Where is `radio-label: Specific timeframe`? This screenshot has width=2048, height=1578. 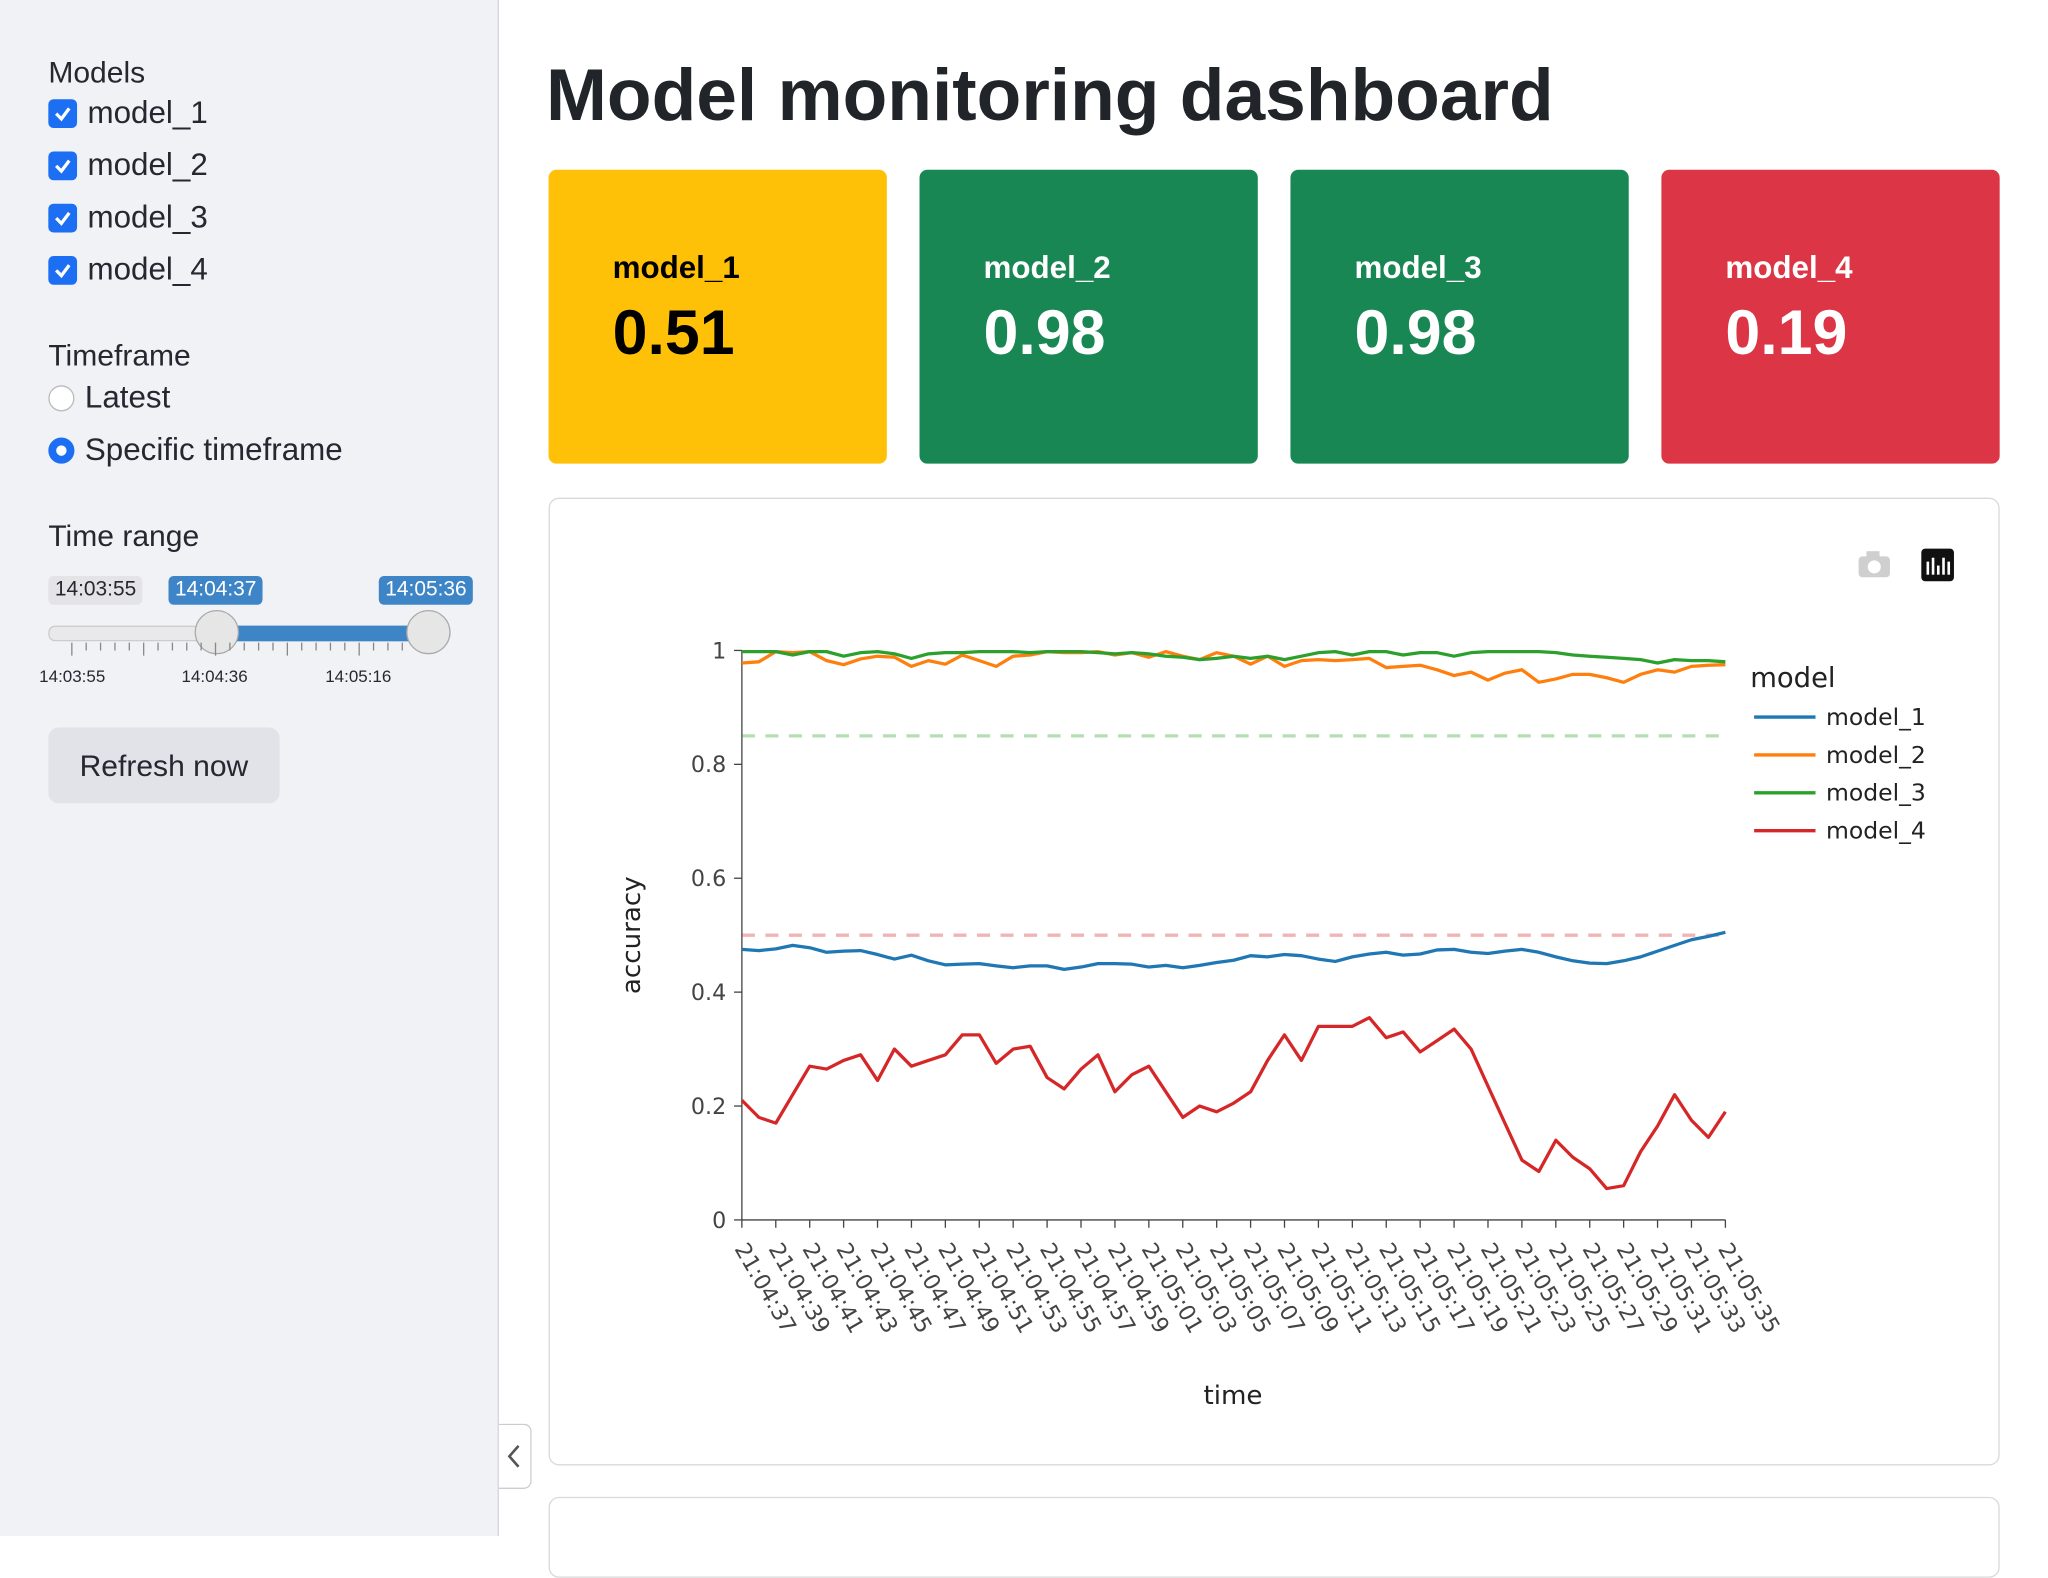 radio-label: Specific timeframe is located at coordinates (213, 450).